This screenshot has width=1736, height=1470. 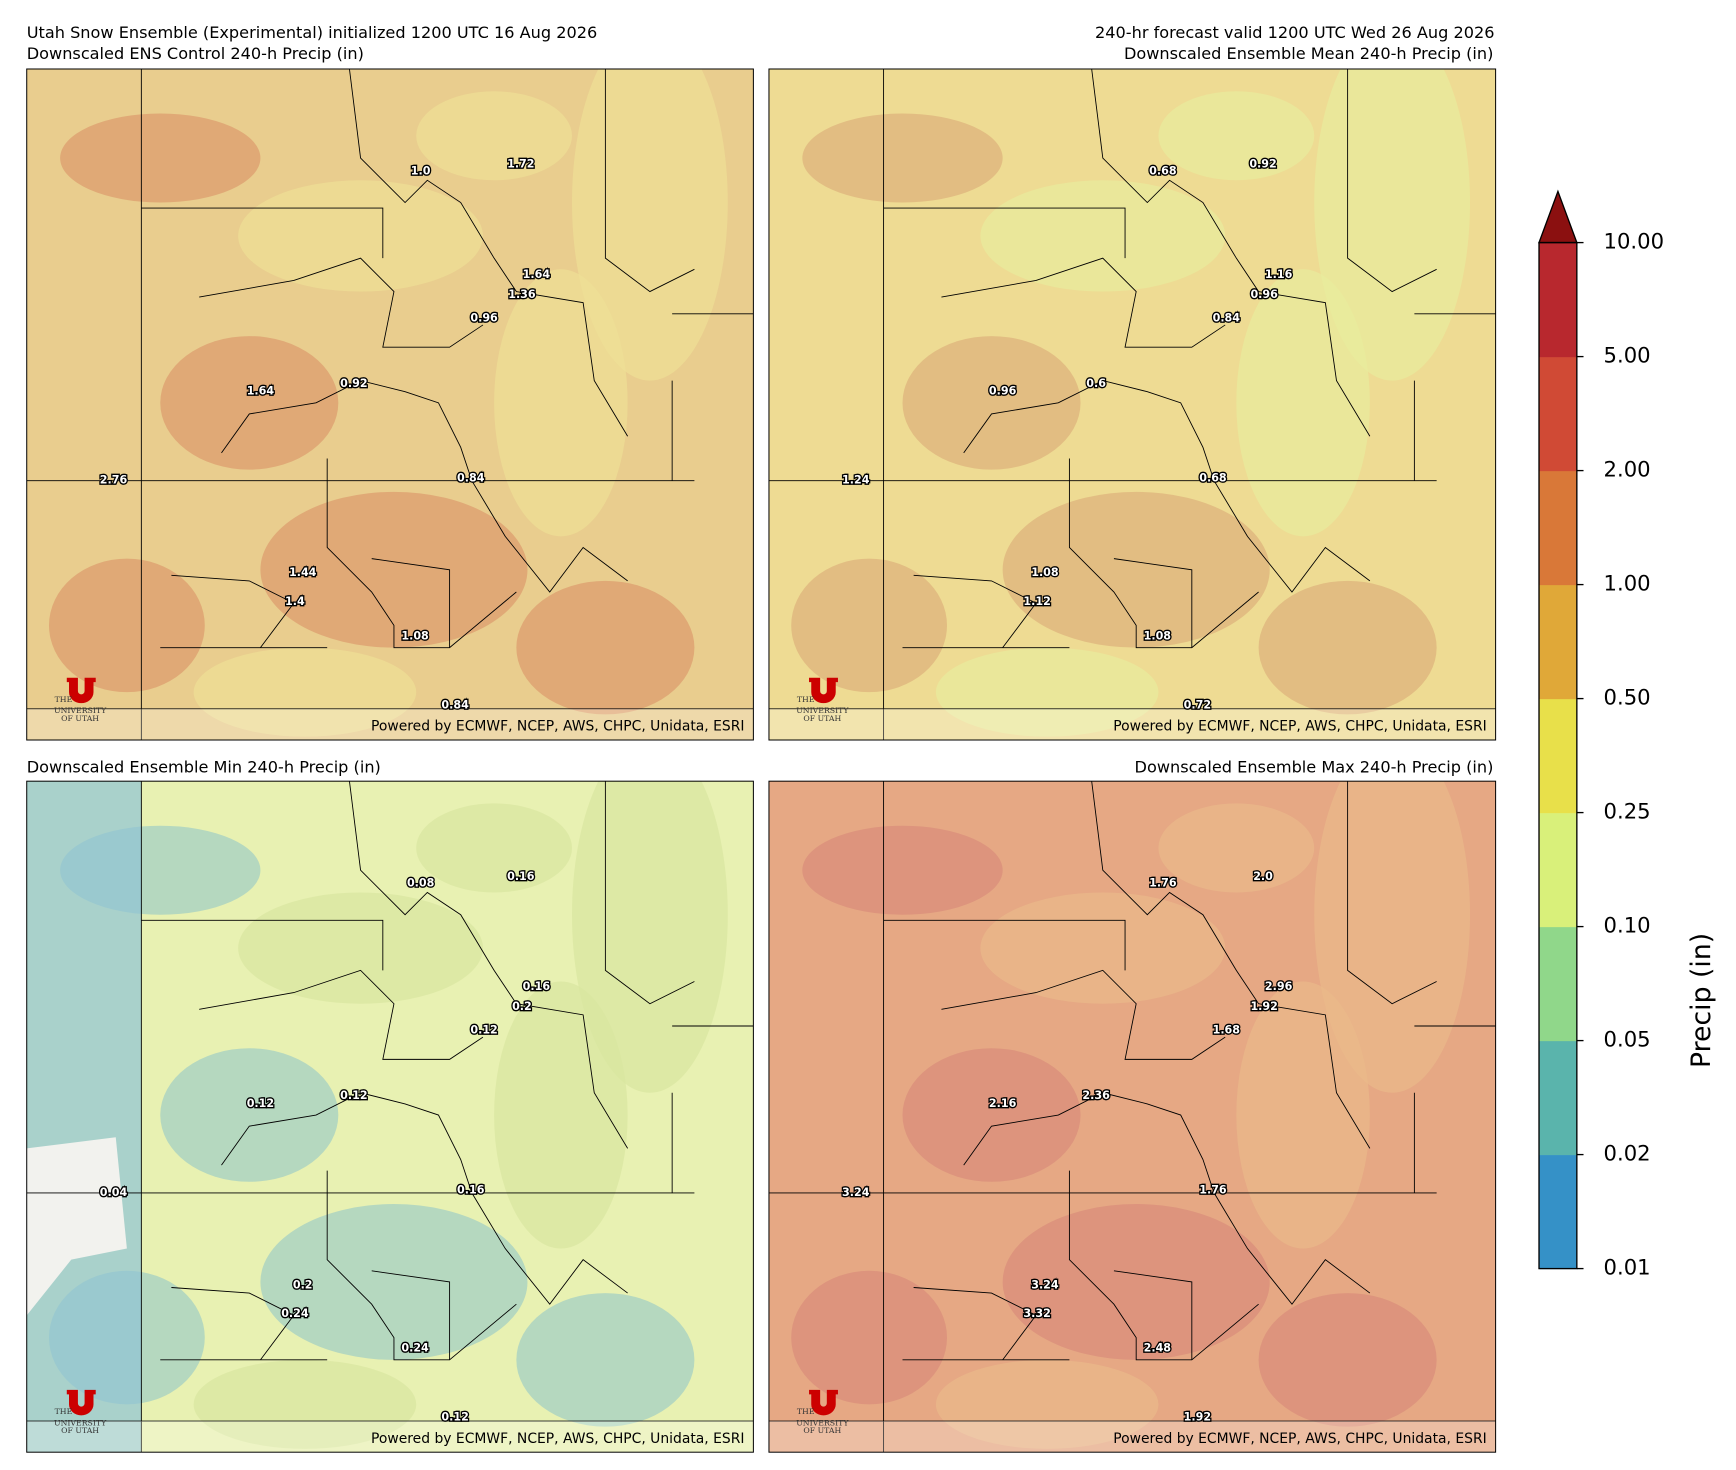 I want to click on point-label: 2.36, so click(x=1096, y=1095).